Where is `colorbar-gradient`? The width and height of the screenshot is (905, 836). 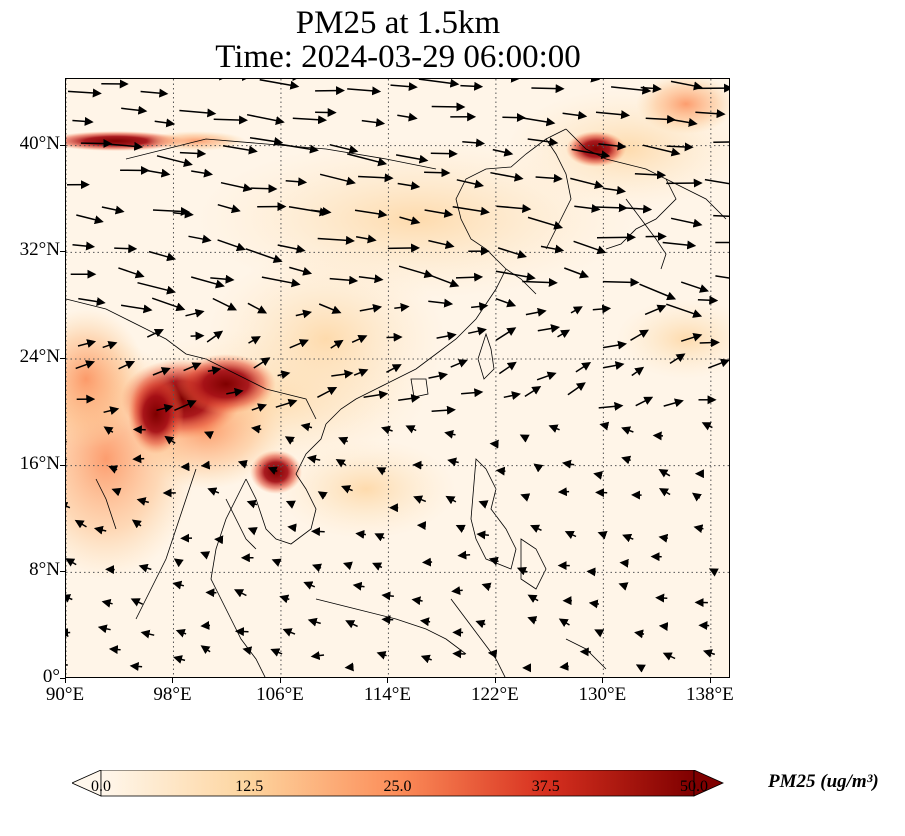 colorbar-gradient is located at coordinates (397, 783).